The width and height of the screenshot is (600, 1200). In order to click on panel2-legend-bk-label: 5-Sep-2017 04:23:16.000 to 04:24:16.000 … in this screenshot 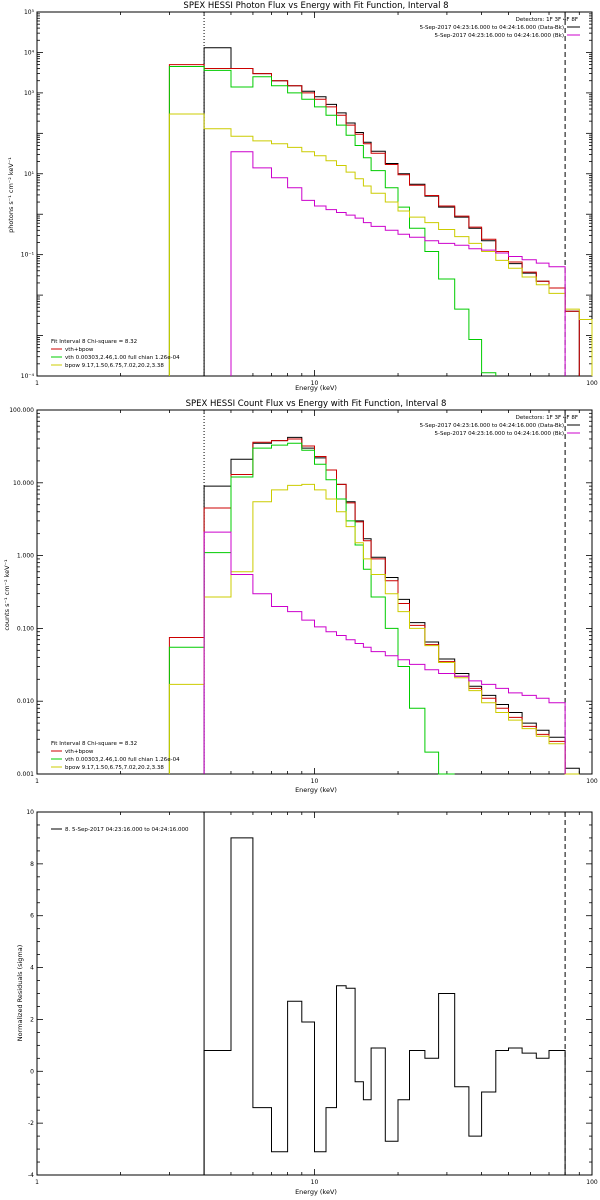, I will do `click(500, 434)`.